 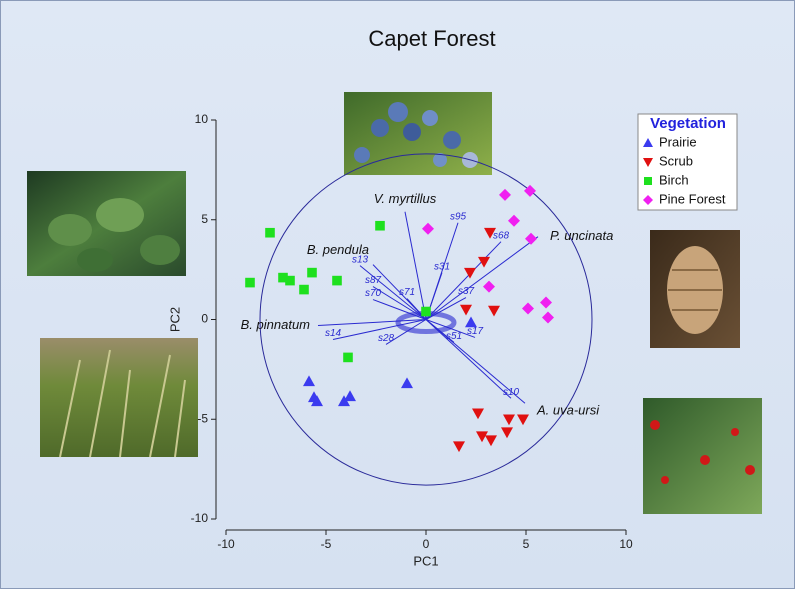 What do you see at coordinates (431, 38) in the screenshot?
I see `chart-title: Capet Forest` at bounding box center [431, 38].